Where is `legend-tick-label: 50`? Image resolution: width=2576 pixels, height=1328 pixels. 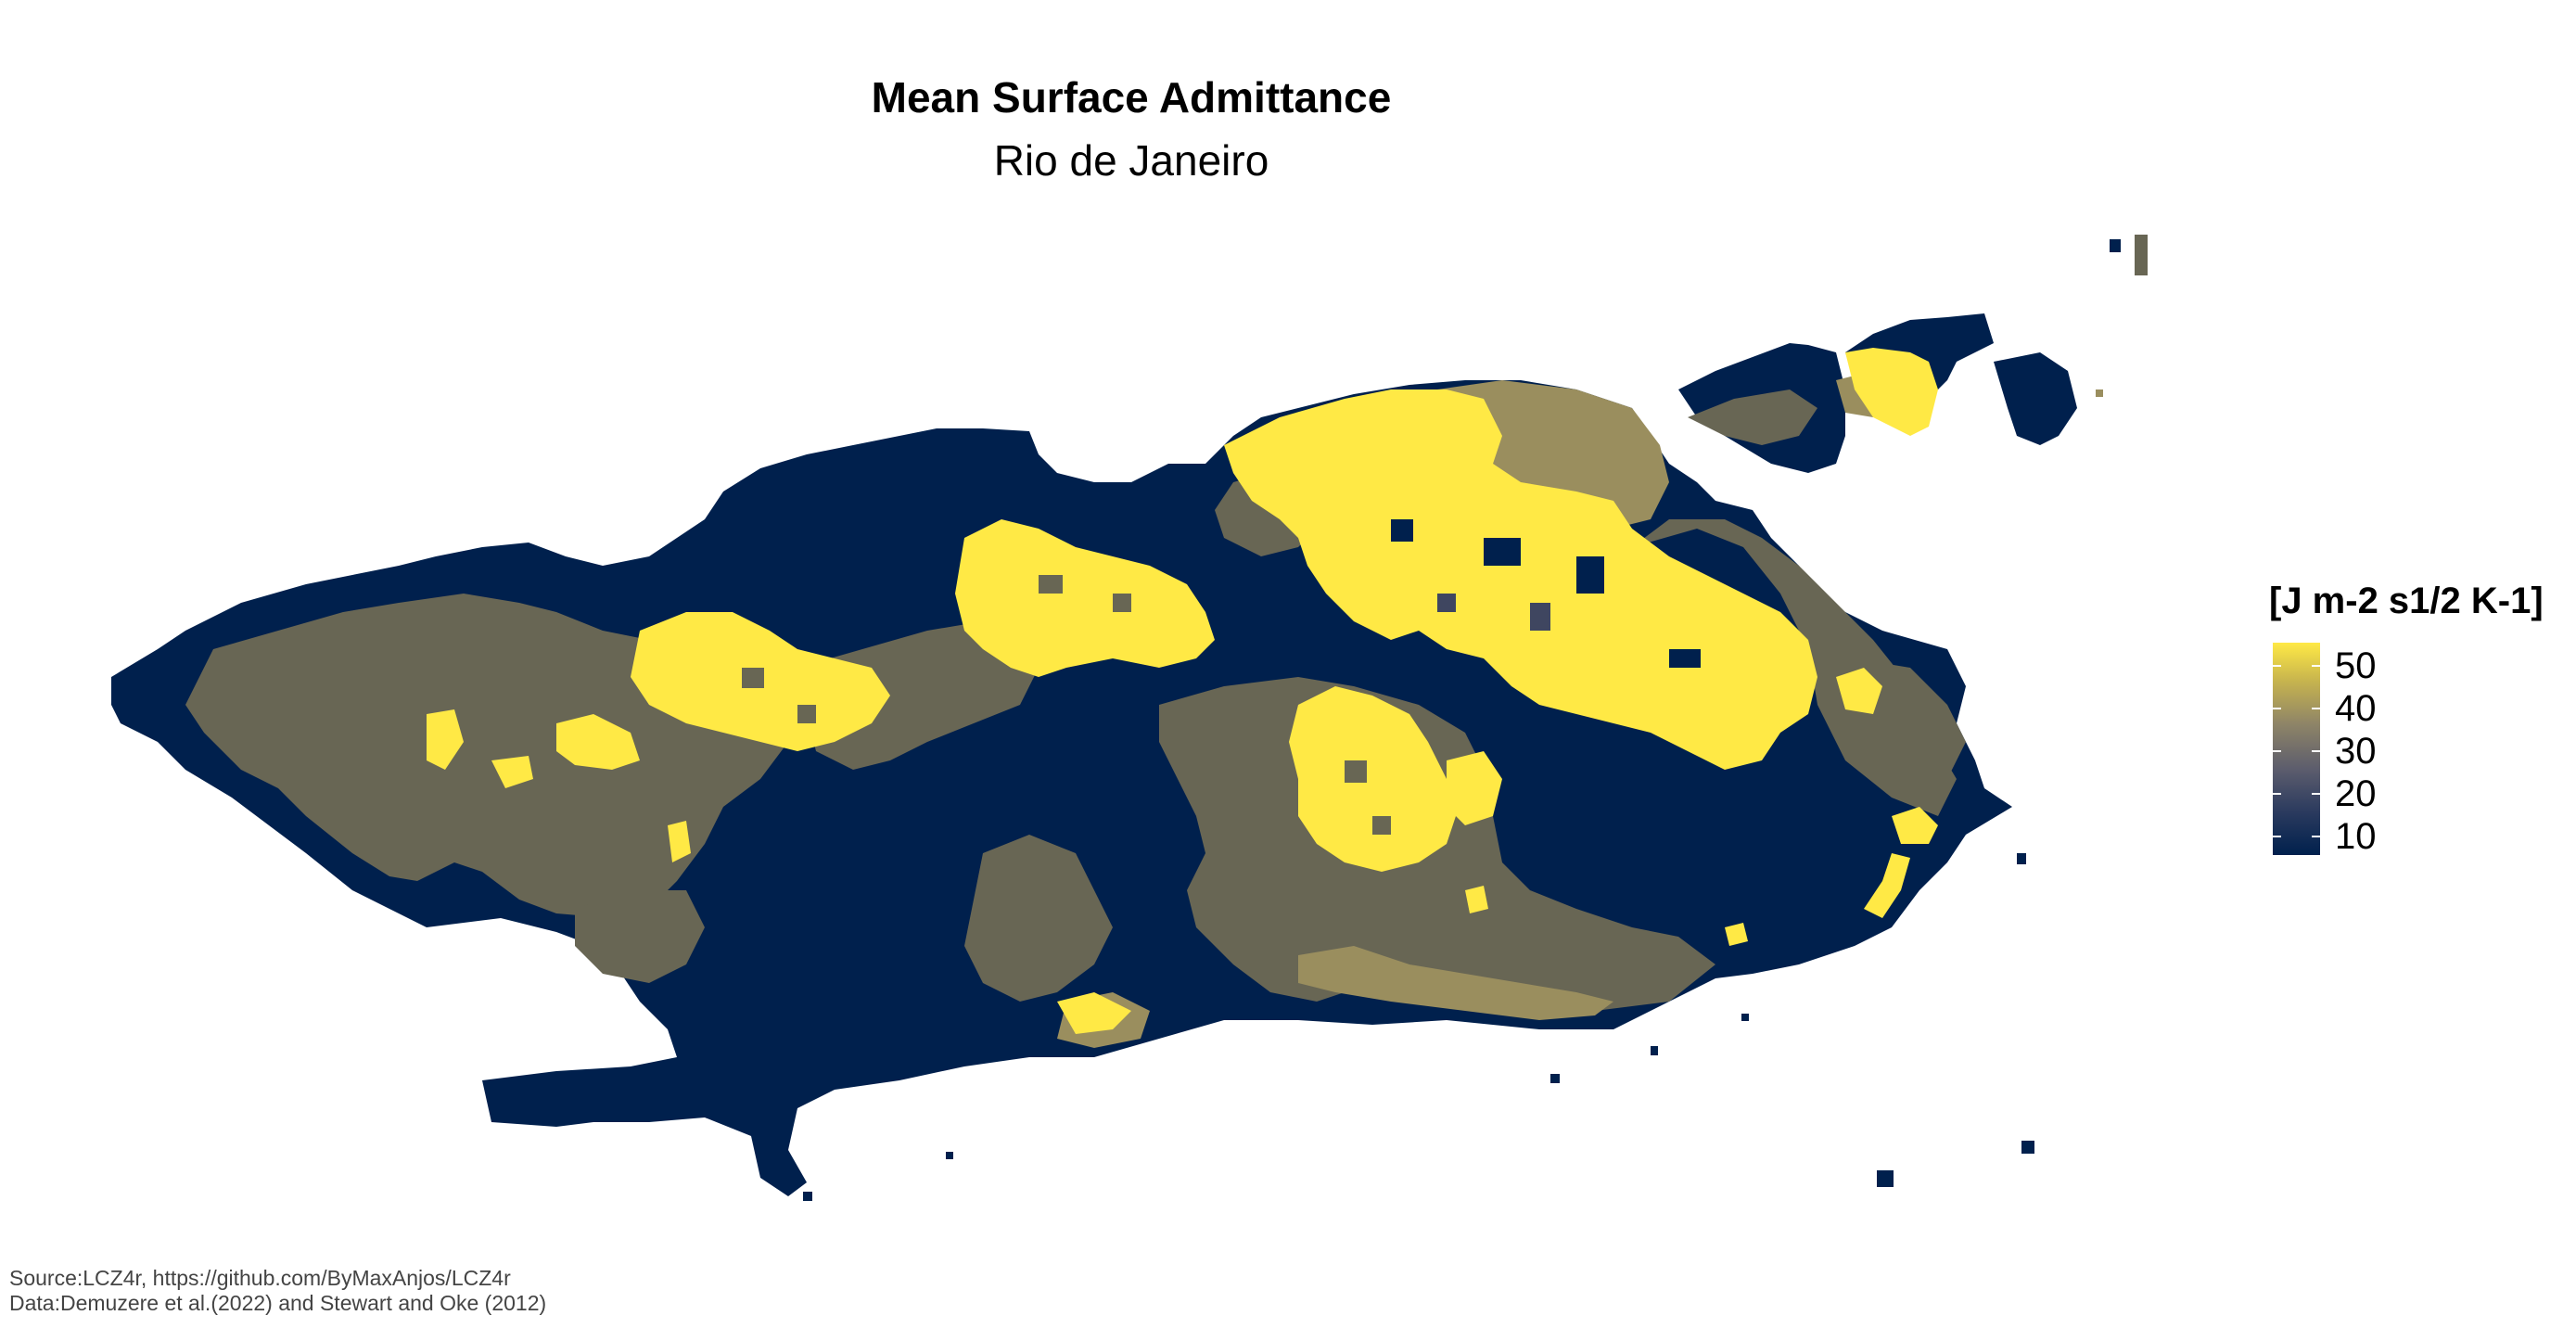 legend-tick-label: 50 is located at coordinates (2356, 666).